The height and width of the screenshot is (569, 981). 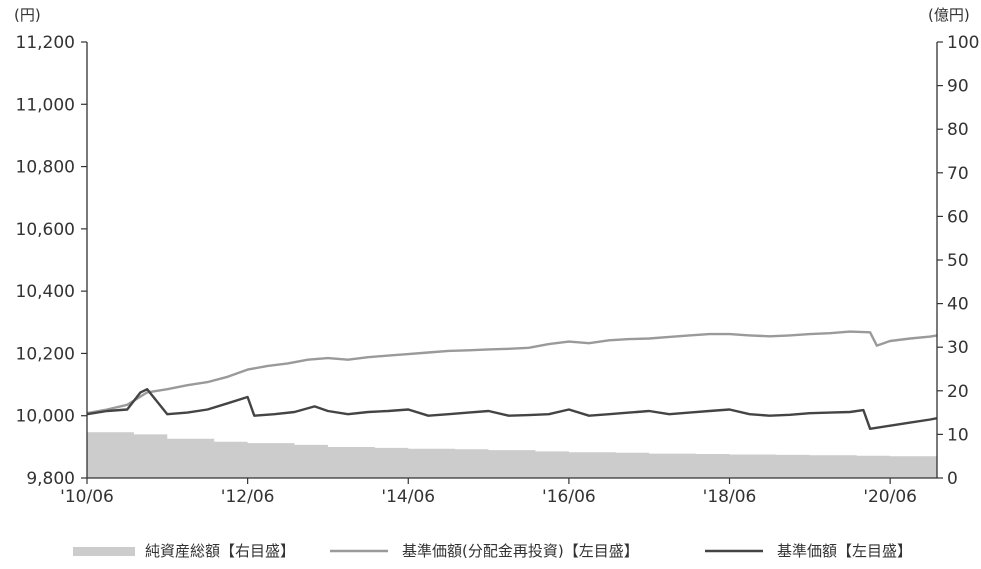 What do you see at coordinates (952, 479) in the screenshot?
I see `right-axis-tick-label: 0` at bounding box center [952, 479].